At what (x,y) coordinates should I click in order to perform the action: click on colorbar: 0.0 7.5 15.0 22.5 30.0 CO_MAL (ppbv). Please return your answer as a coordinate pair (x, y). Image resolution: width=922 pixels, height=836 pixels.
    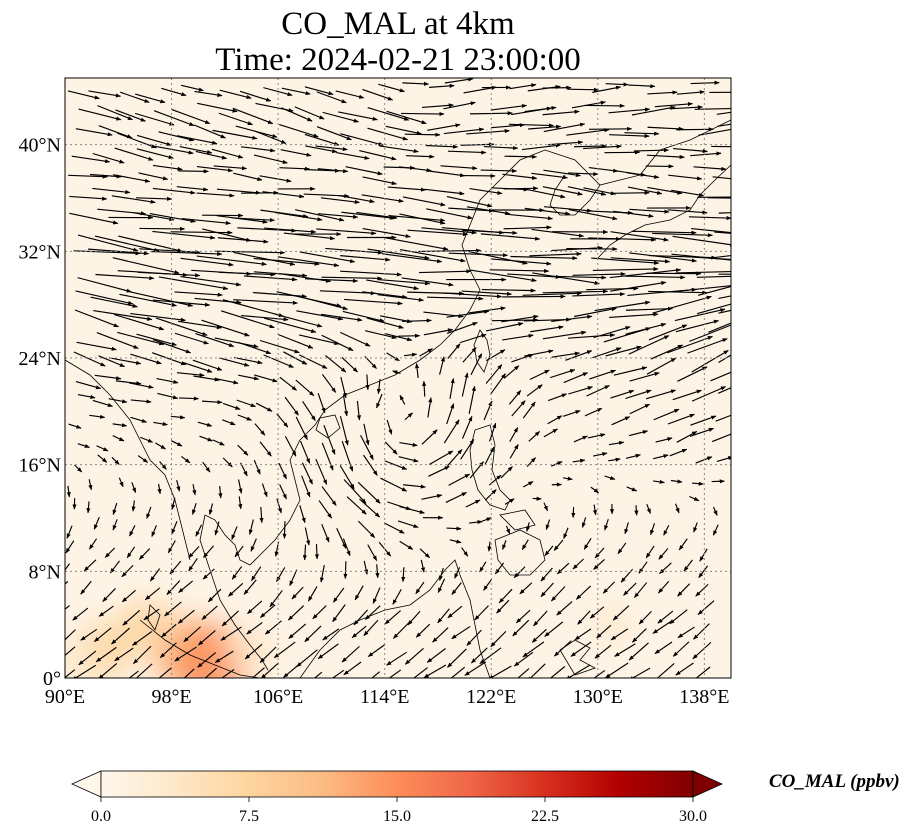
    Looking at the image, I should click on (485, 797).